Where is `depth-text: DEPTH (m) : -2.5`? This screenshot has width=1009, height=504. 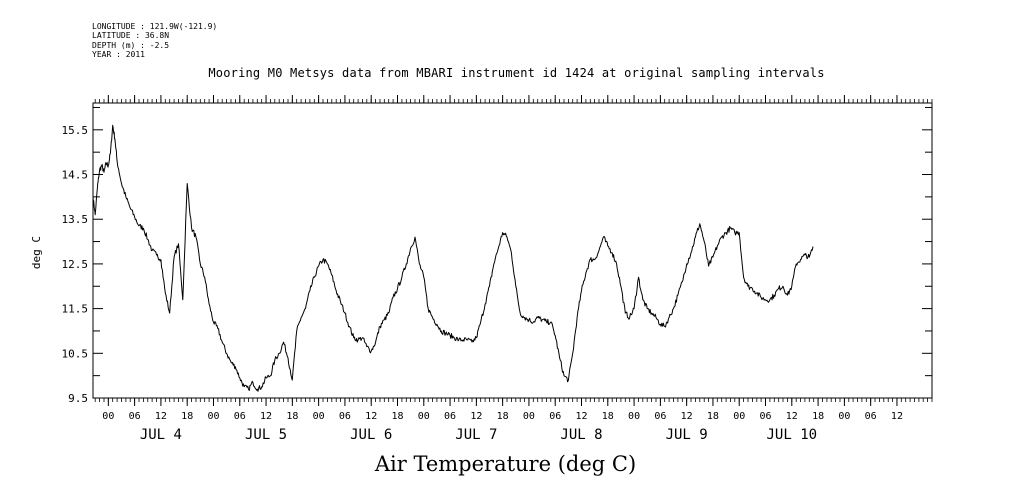
depth-text: DEPTH (m) : -2.5 is located at coordinates (131, 45).